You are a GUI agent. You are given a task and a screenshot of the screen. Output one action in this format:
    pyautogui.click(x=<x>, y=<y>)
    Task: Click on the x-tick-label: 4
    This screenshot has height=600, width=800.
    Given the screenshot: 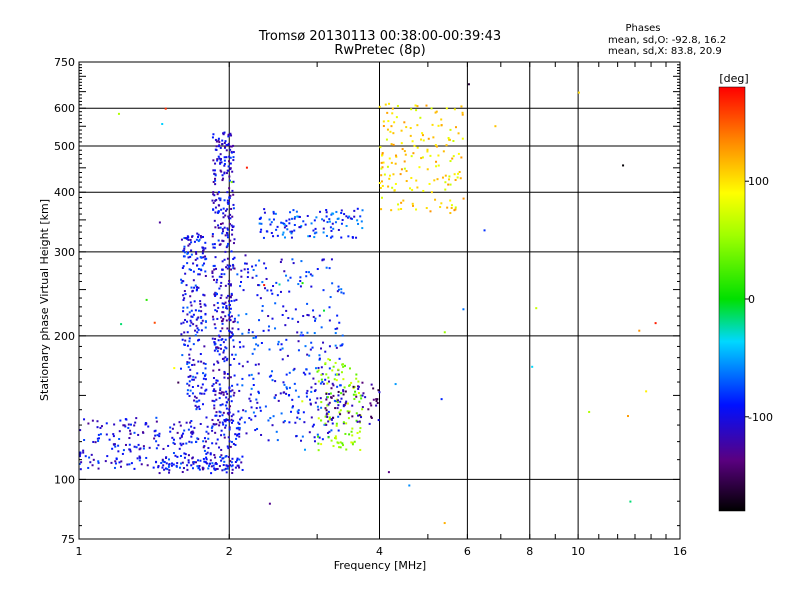 What is the action you would take?
    pyautogui.click(x=379, y=551)
    